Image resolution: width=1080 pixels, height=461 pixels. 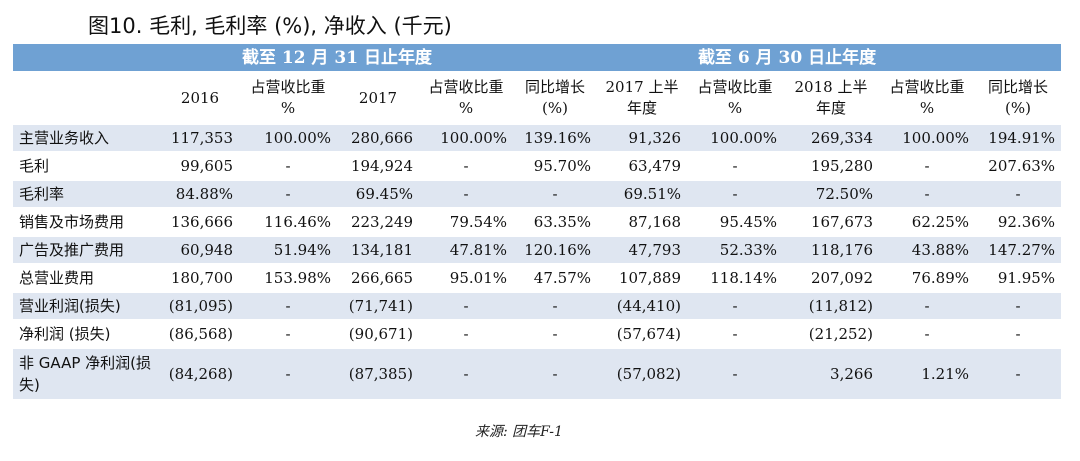 I want to click on table-cell: (87,385), so click(x=378, y=374).